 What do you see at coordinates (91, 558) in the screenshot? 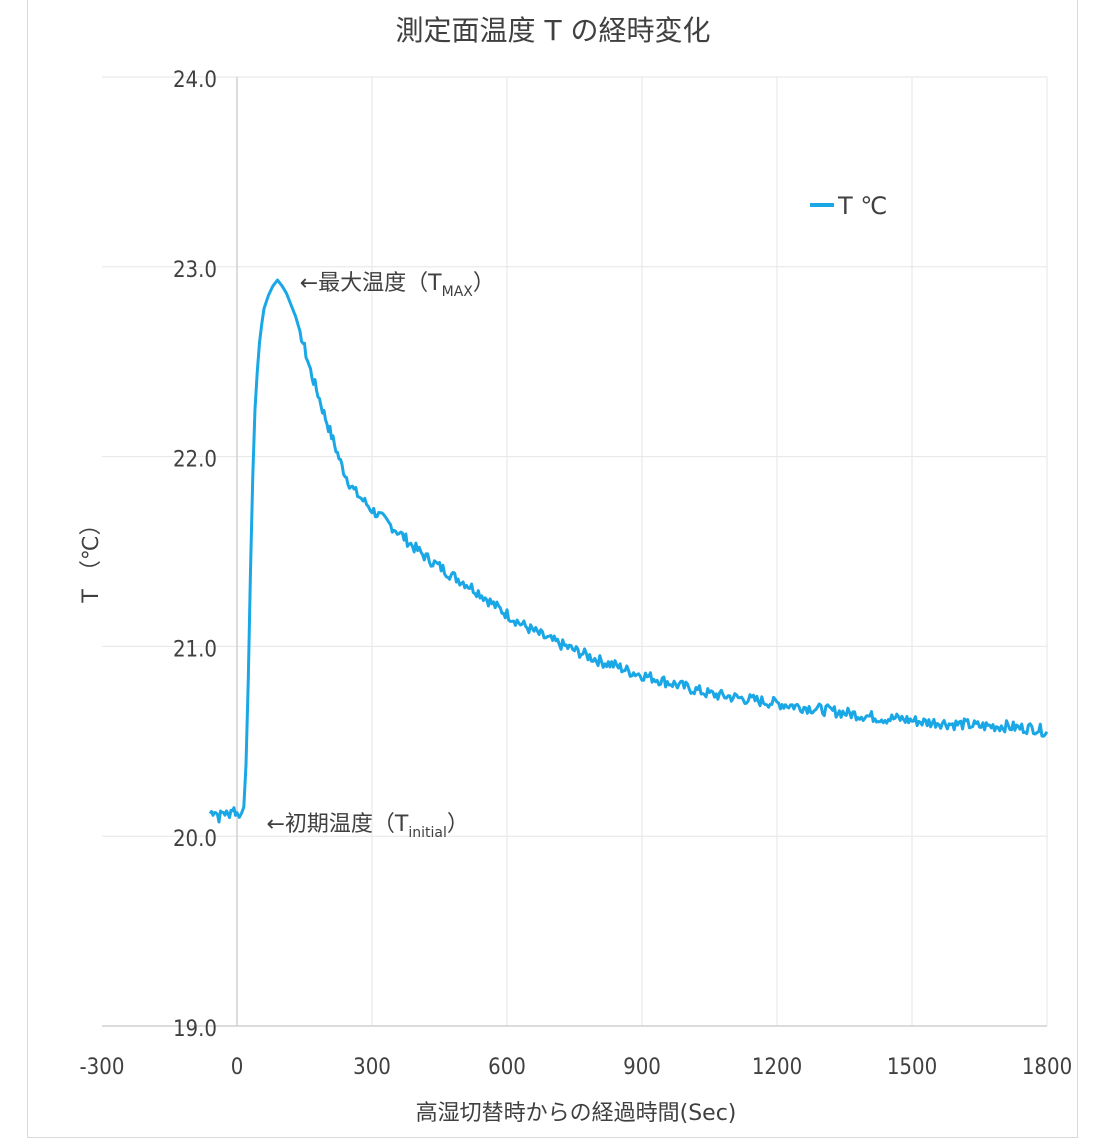
I see `y-axis-label: T （℃）` at bounding box center [91, 558].